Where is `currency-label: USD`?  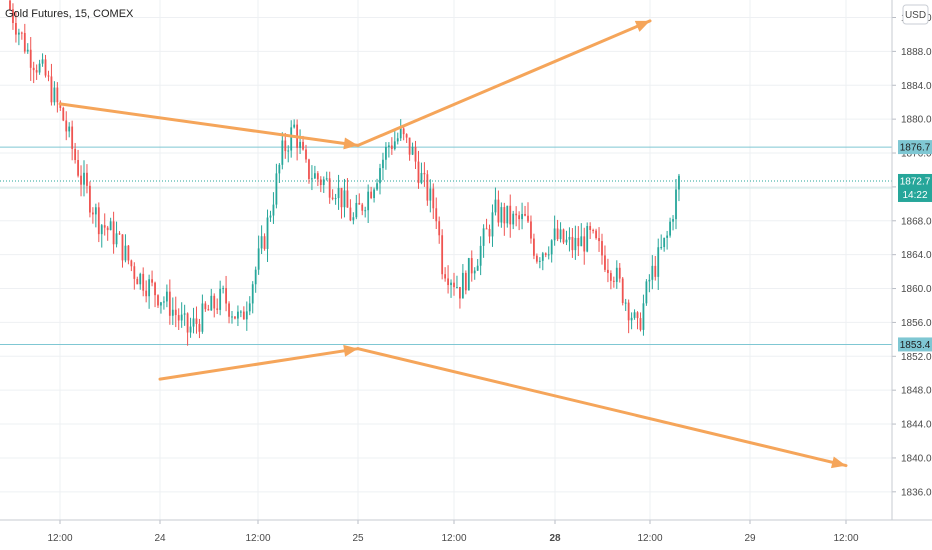 currency-label: USD is located at coordinates (915, 15).